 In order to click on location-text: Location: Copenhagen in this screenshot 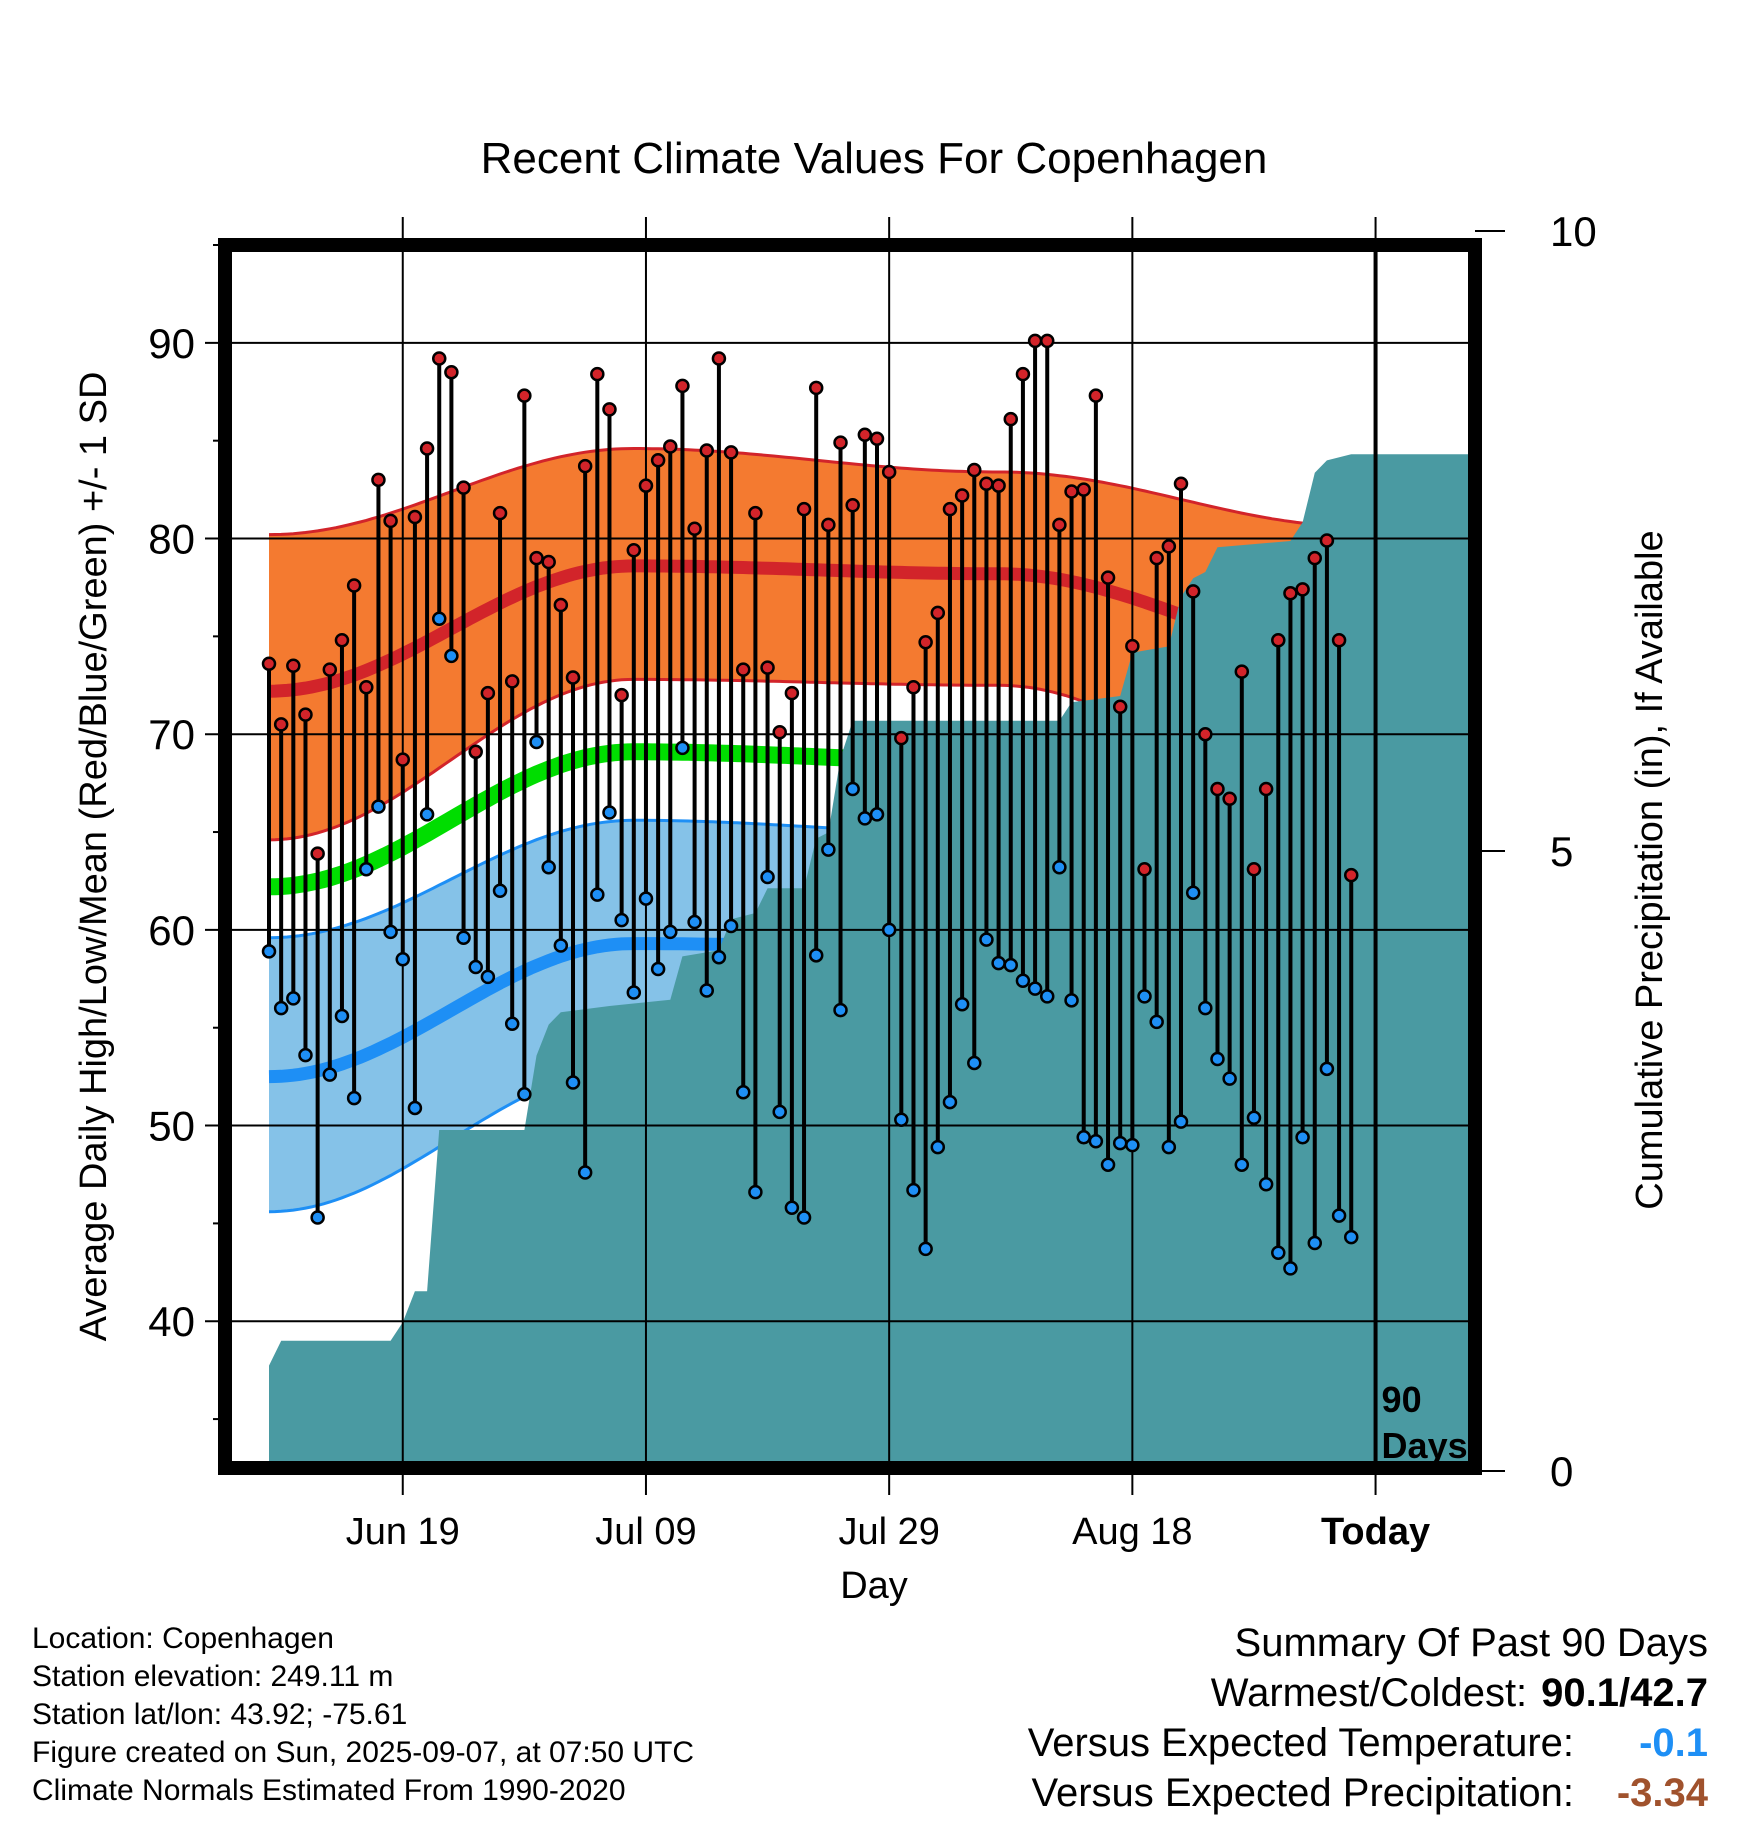, I will do `click(183, 1638)`.